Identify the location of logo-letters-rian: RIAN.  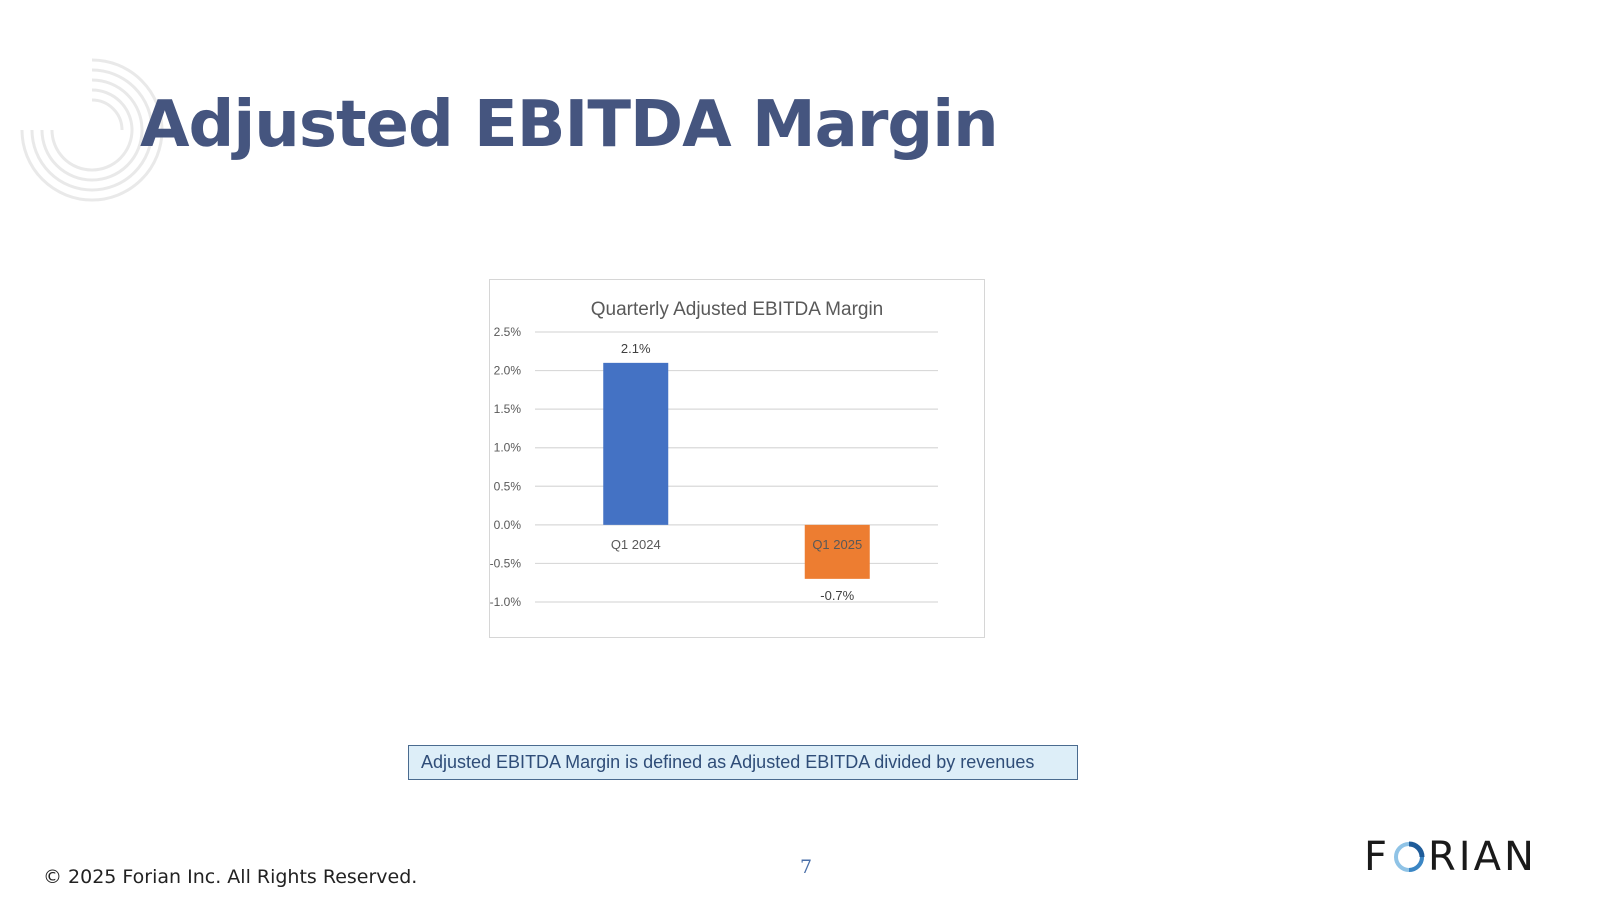
(1482, 857).